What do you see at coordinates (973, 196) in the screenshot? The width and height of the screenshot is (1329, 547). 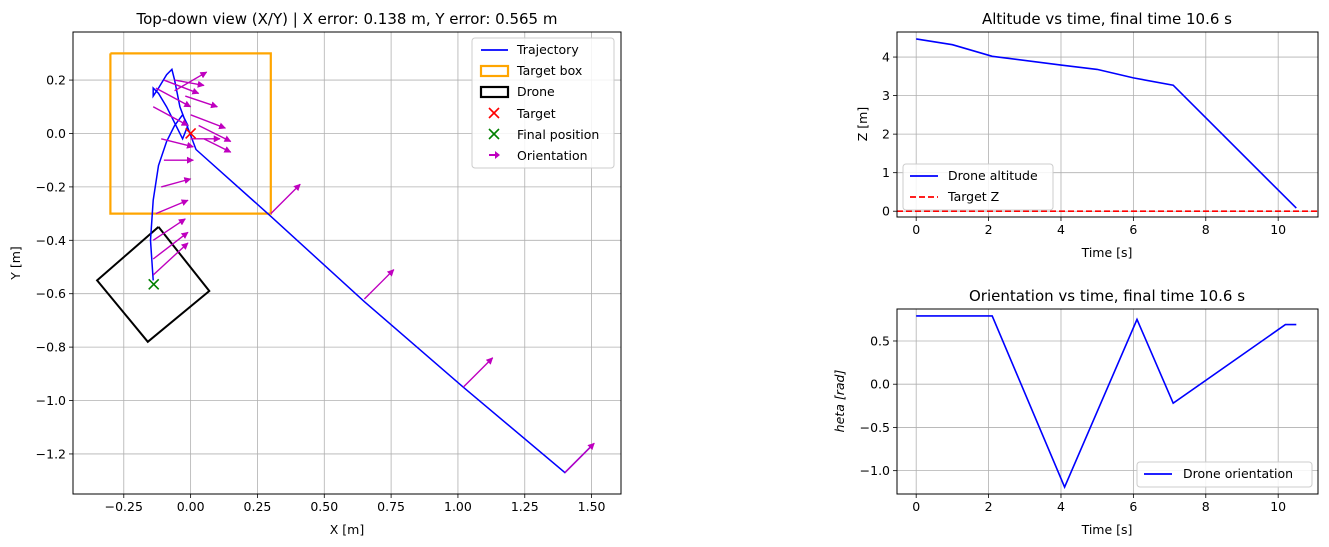 I see `legend-targetz-label: Target Z` at bounding box center [973, 196].